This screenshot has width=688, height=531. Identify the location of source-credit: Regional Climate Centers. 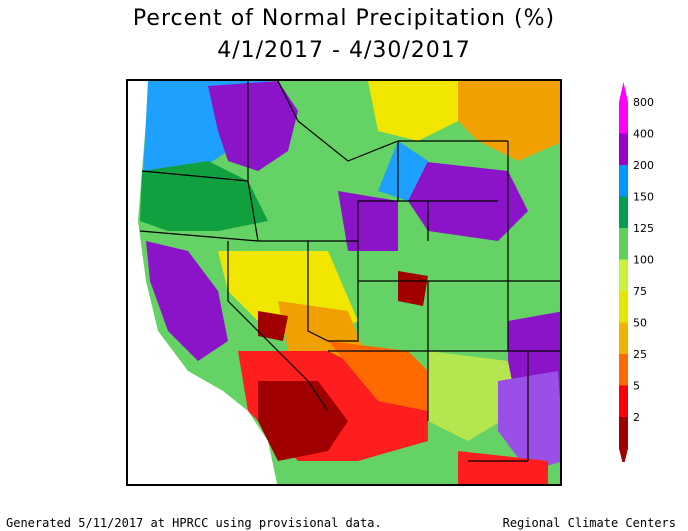
(589, 523).